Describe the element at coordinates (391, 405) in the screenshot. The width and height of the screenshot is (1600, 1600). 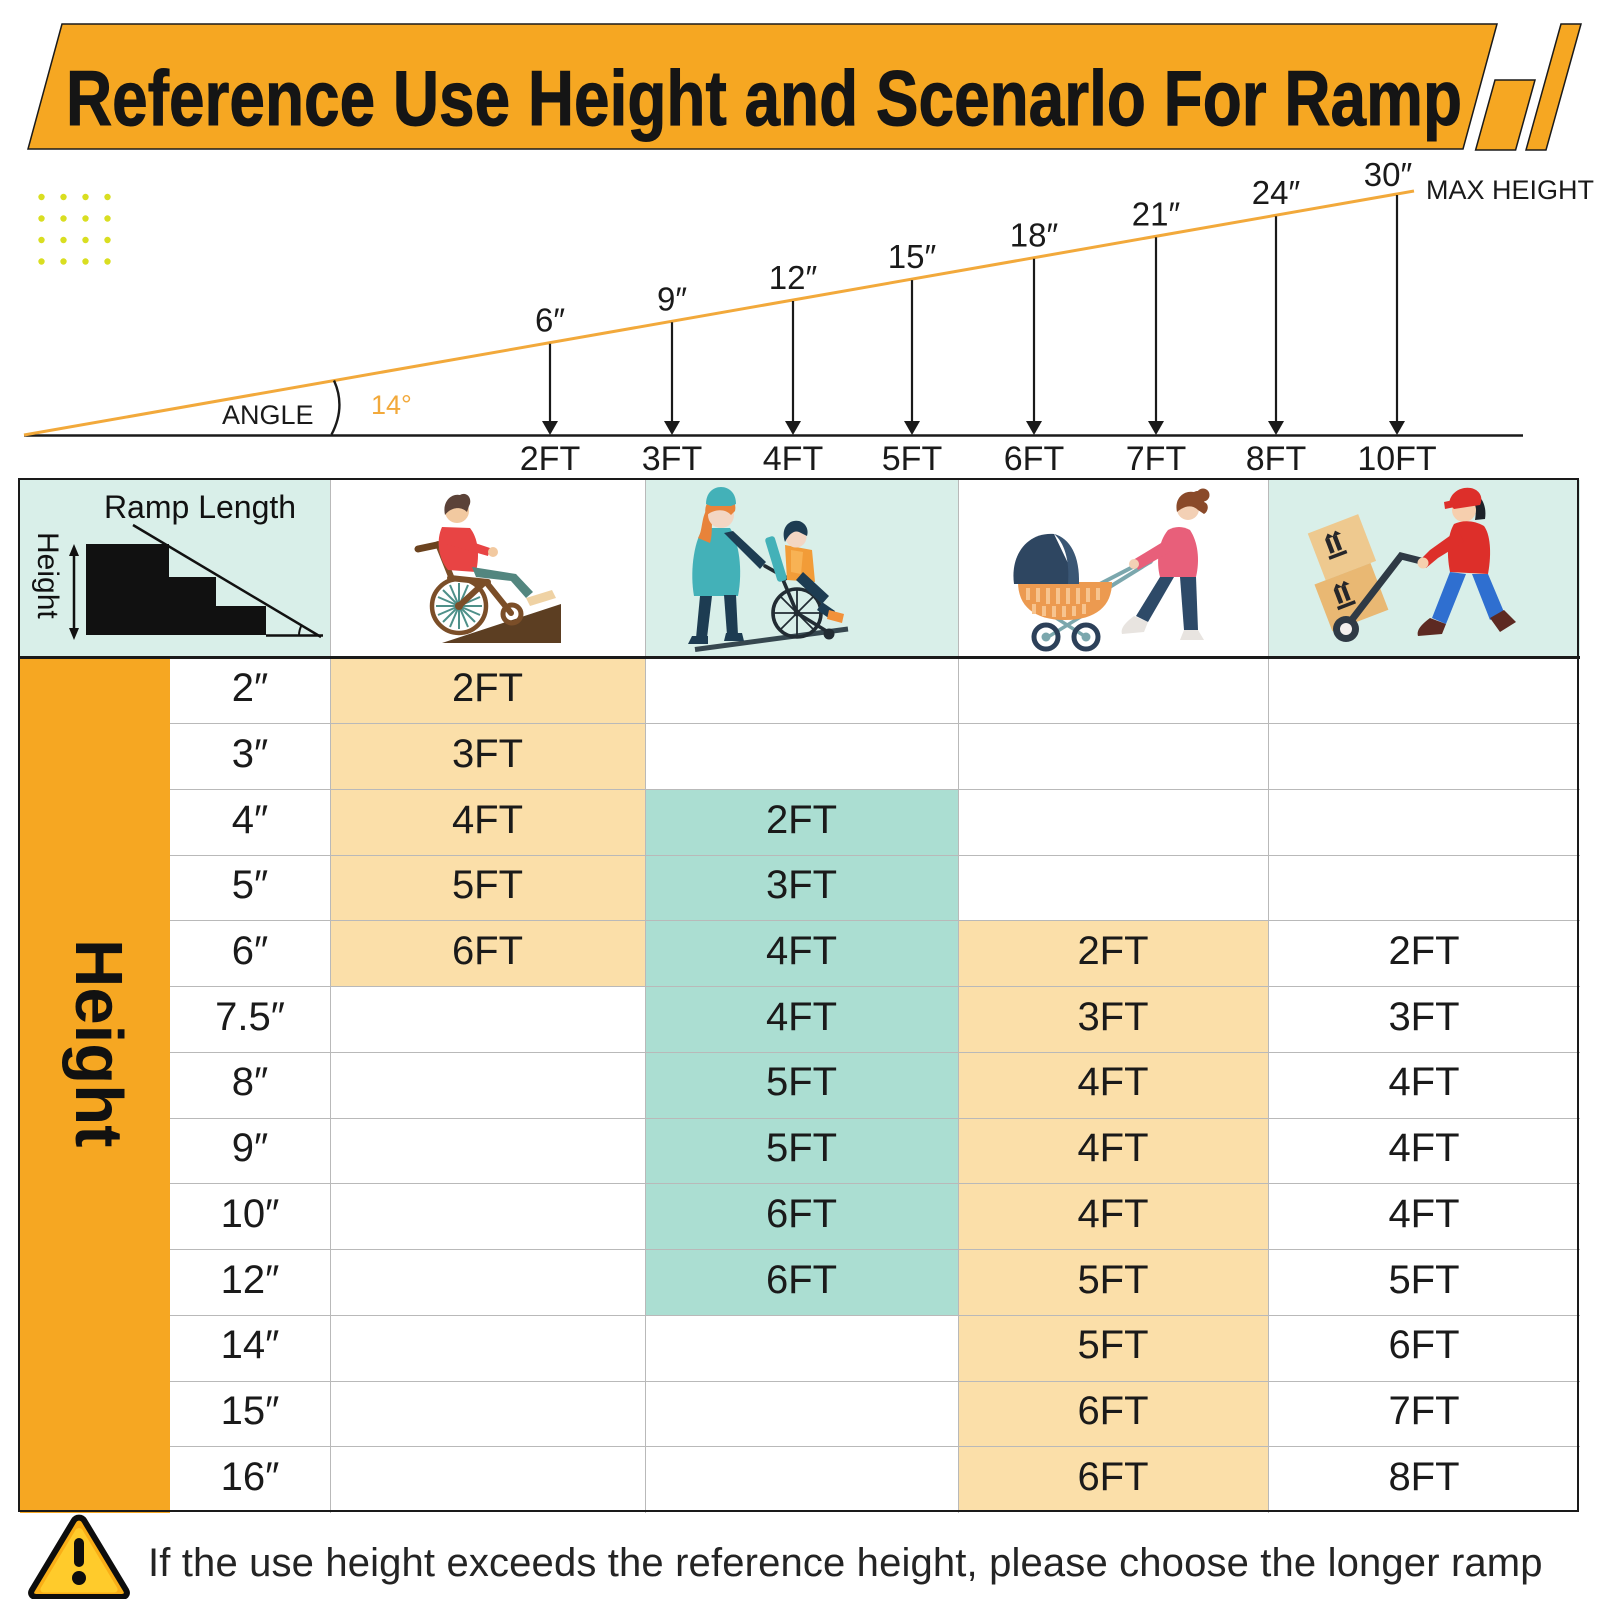
I see `svg-text: 14°` at that location.